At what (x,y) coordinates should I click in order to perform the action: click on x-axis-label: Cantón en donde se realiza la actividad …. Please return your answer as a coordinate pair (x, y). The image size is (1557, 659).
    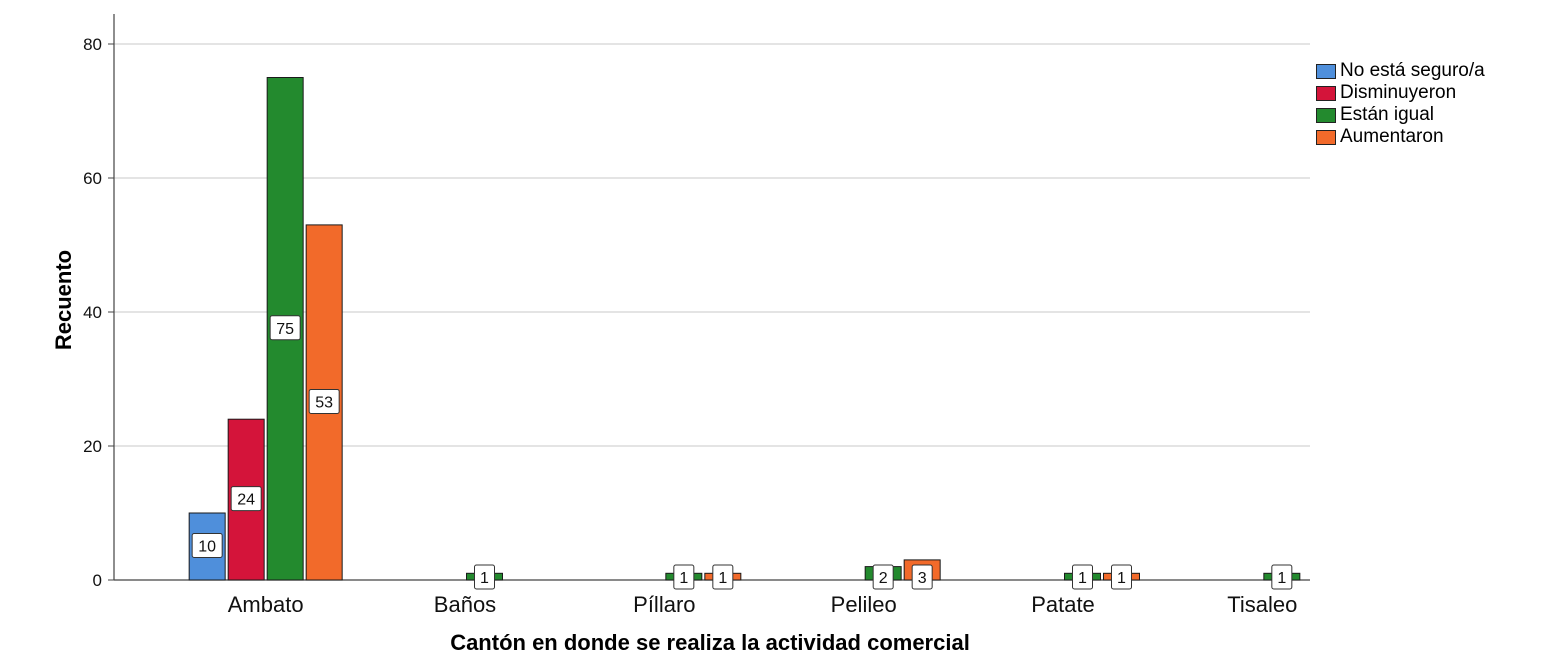
    Looking at the image, I should click on (710, 642).